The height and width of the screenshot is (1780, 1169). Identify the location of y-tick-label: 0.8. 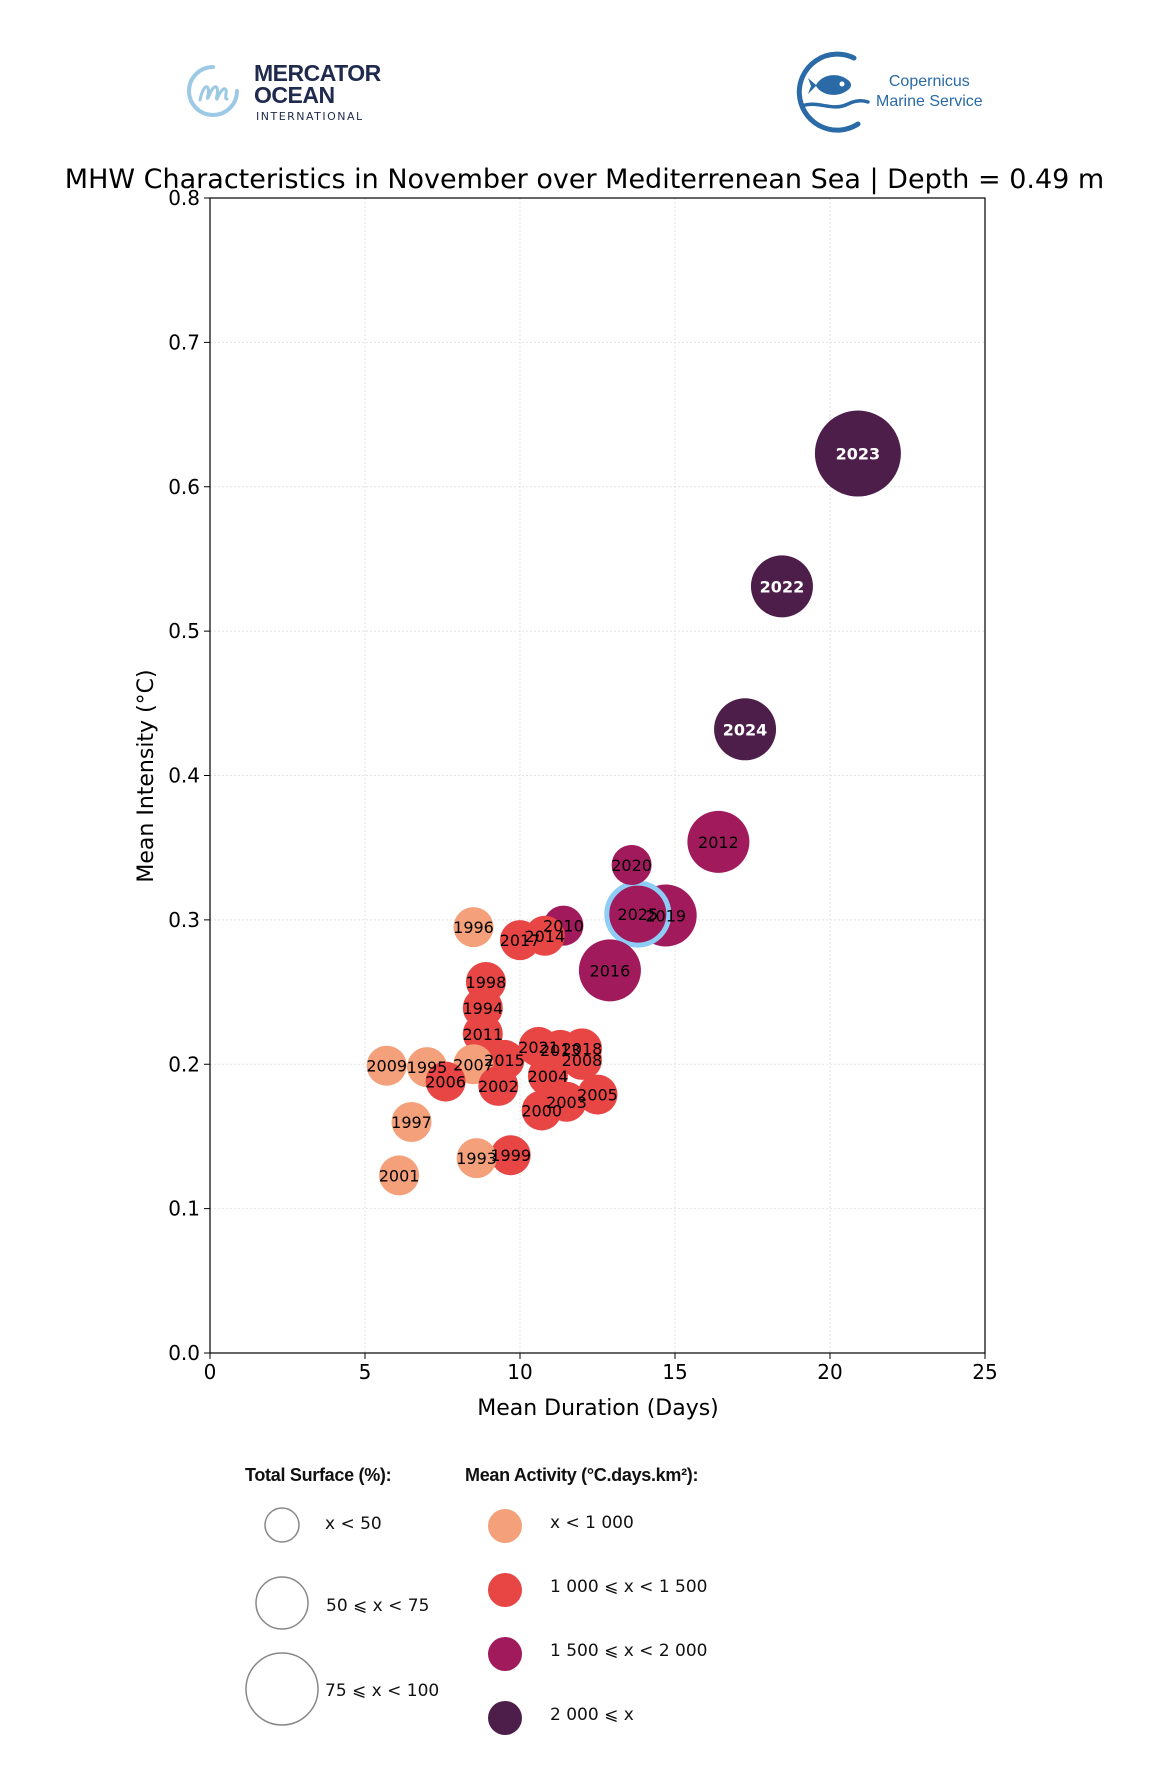
(184, 198).